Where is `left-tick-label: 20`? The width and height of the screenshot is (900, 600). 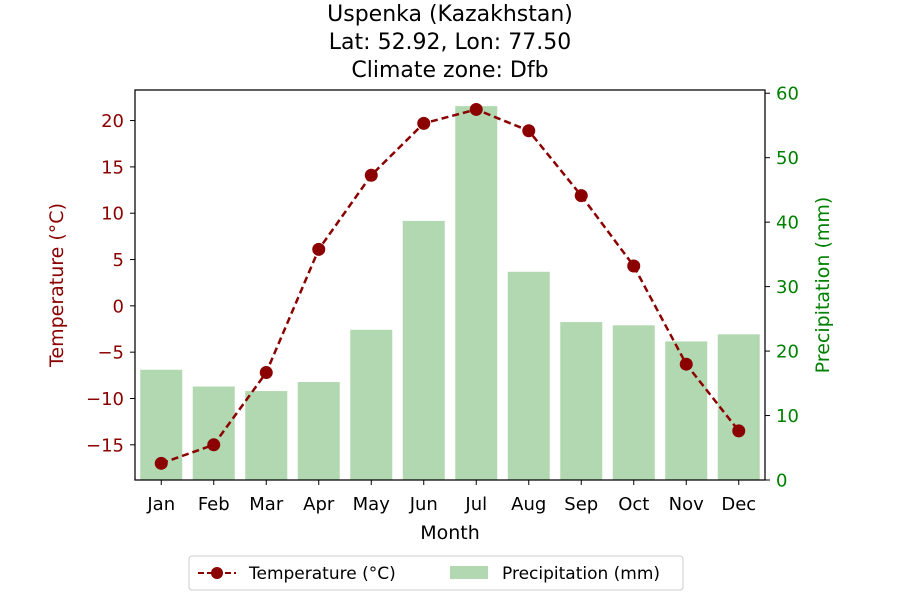
left-tick-label: 20 is located at coordinates (112, 121).